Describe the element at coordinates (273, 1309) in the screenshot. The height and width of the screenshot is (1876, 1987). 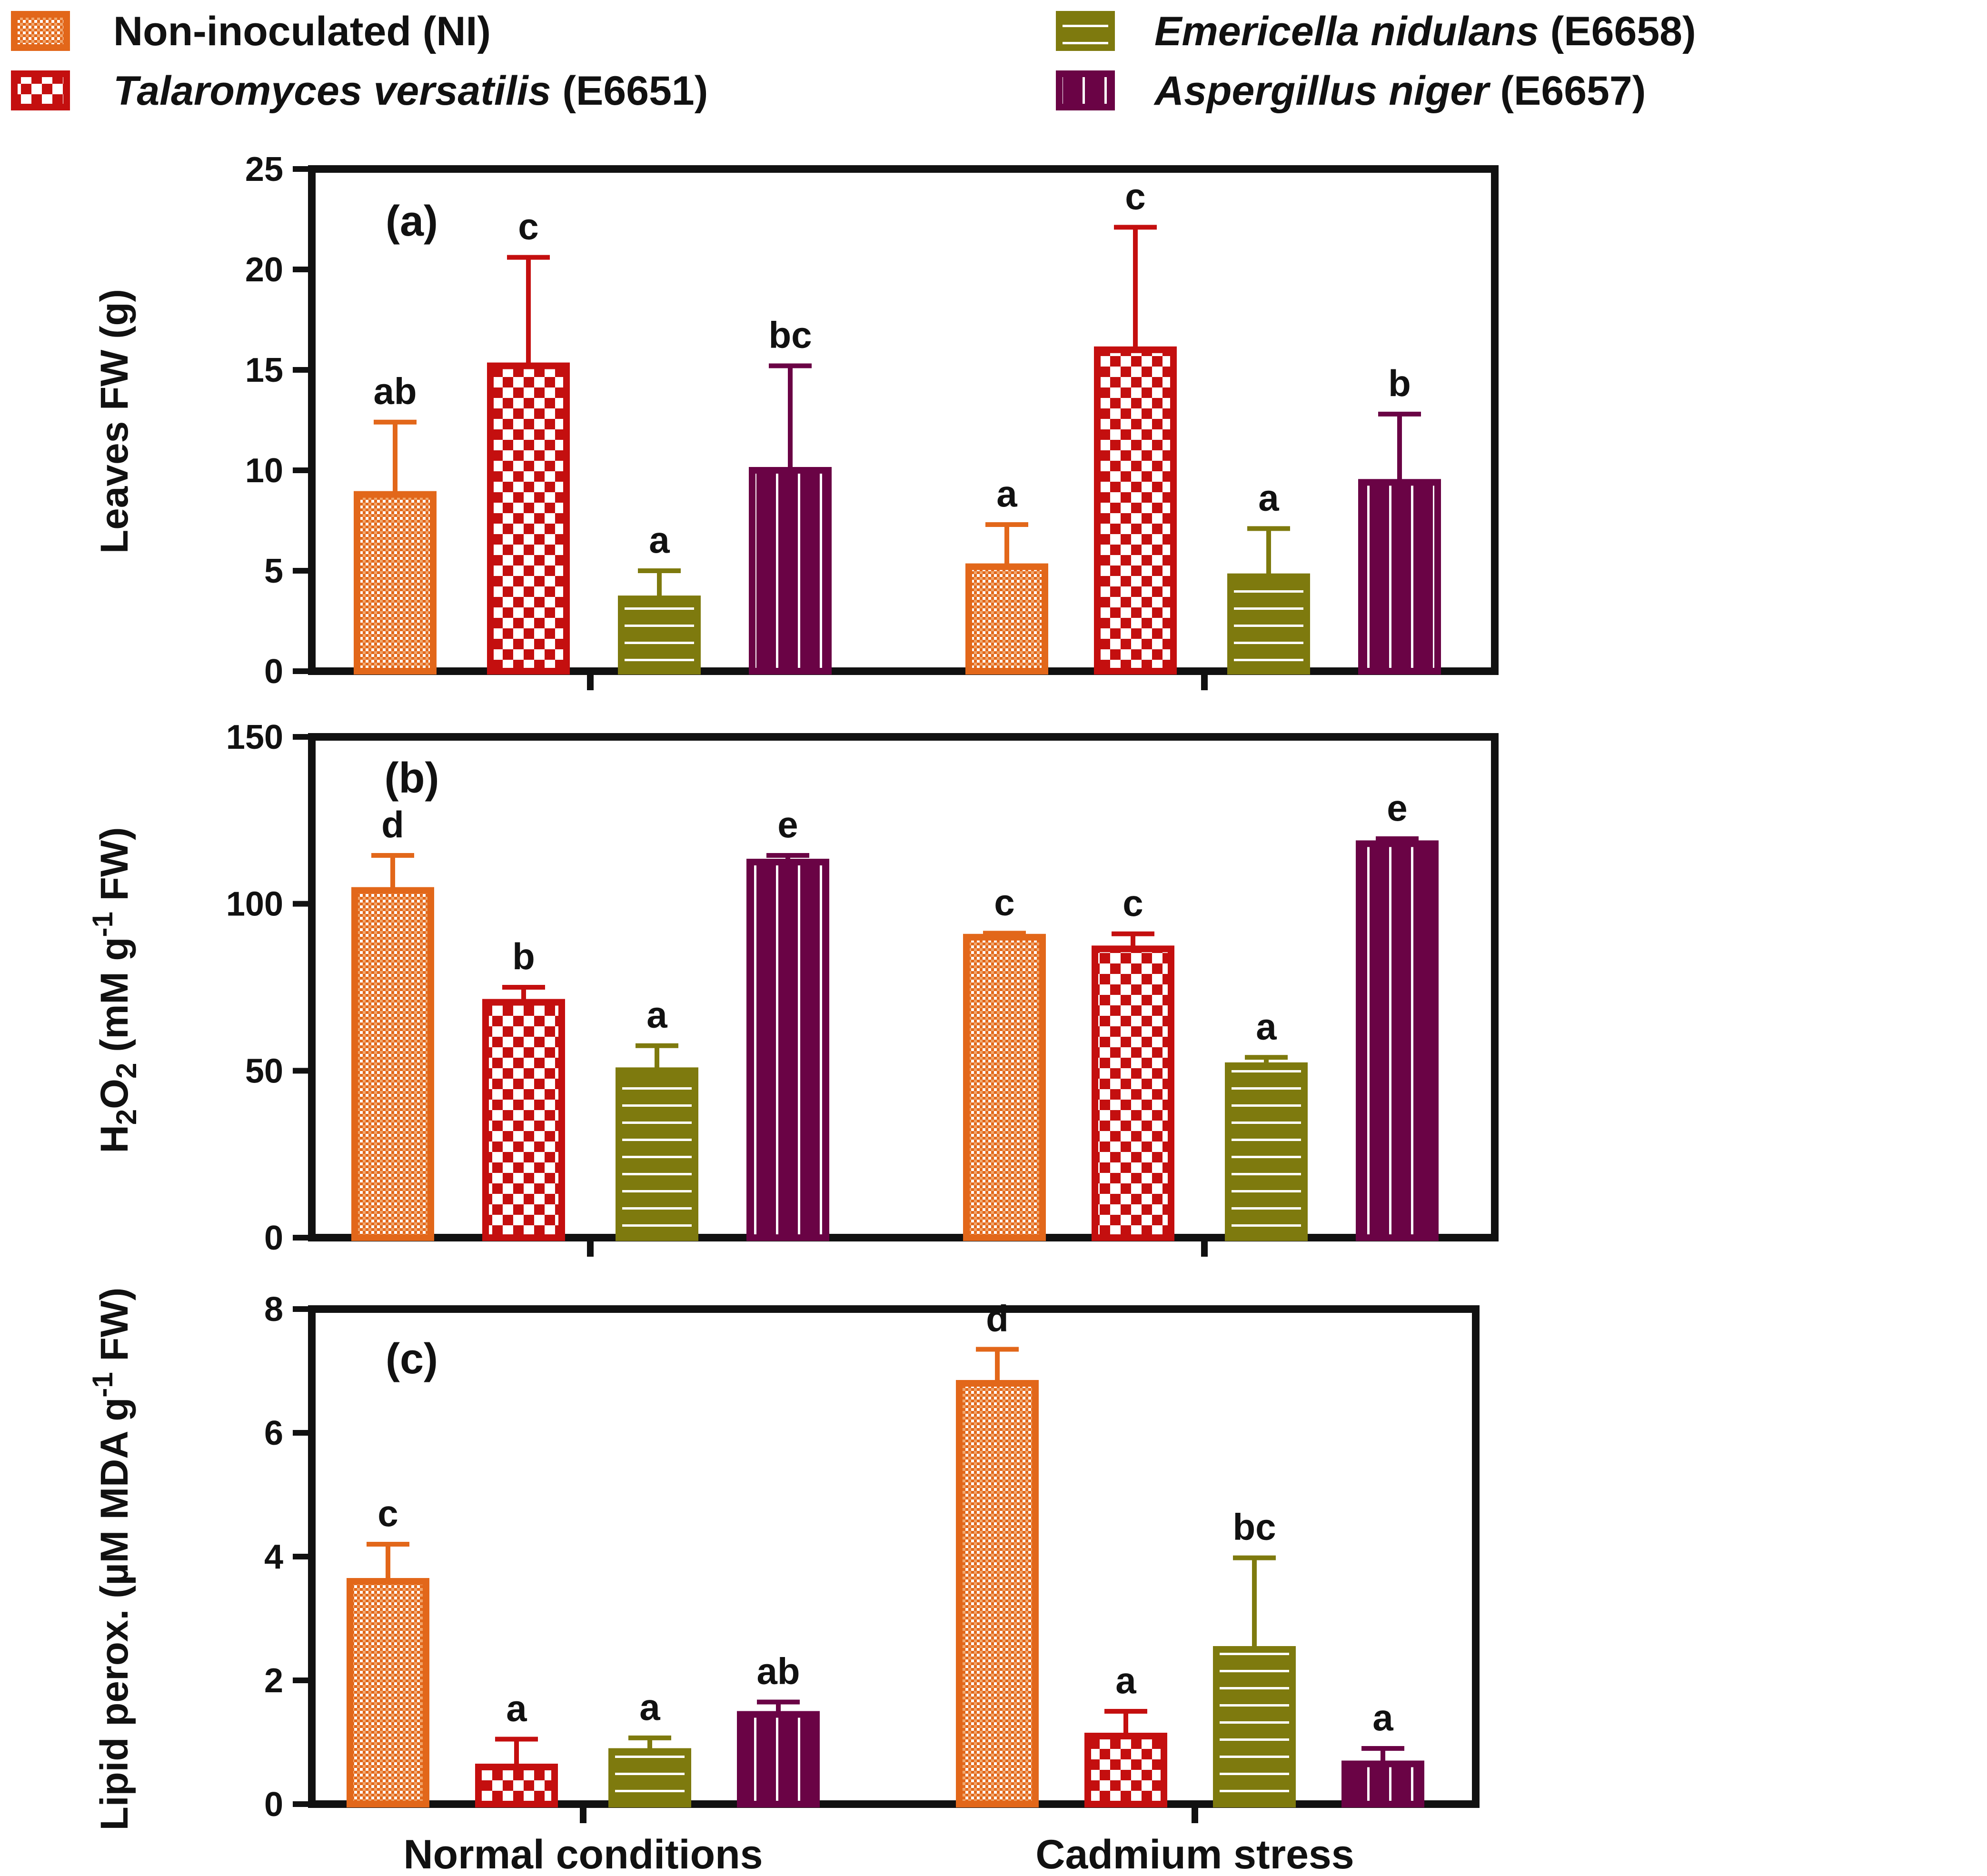
I see `panel-c-ytick-label: 8` at that location.